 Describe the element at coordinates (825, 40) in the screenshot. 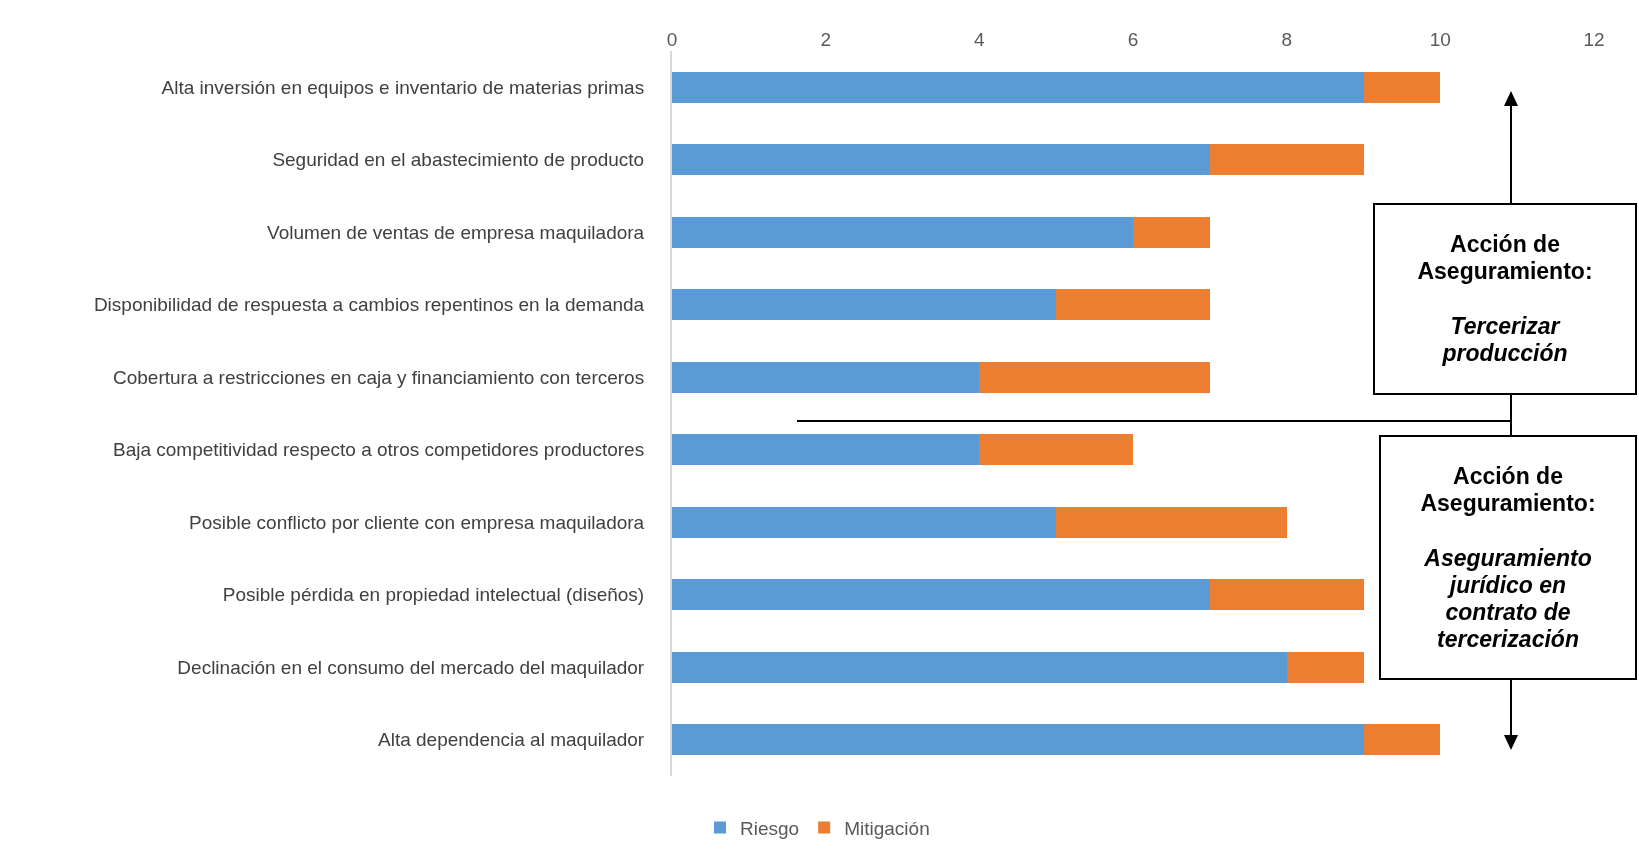

I see `x-tick-label: 2` at that location.